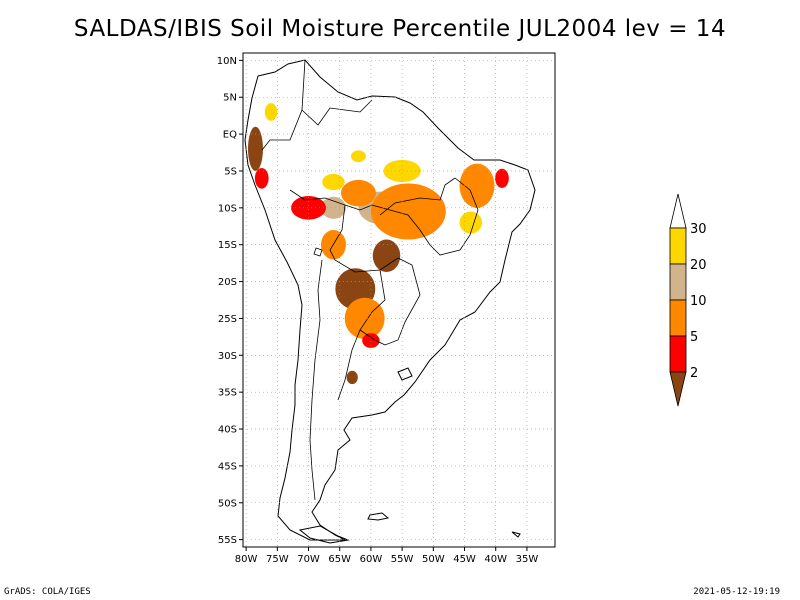 Image resolution: width=800 pixels, height=600 pixels. I want to click on lat-tick-label: 5N, so click(230, 98).